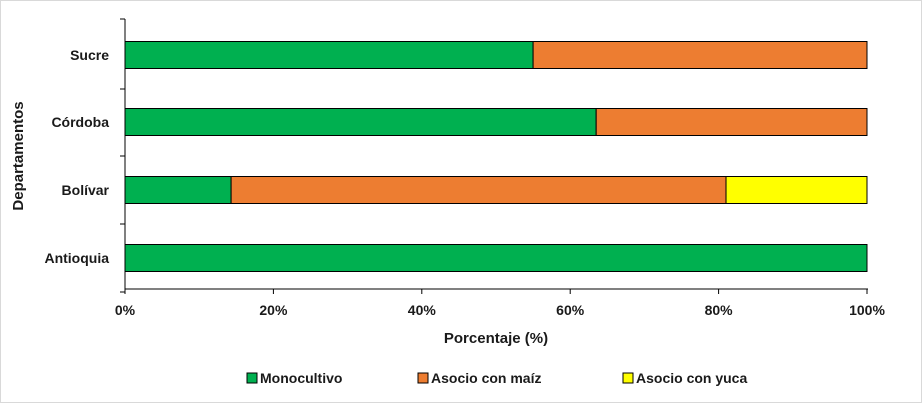 Image resolution: width=922 pixels, height=403 pixels. Describe the element at coordinates (18, 155) in the screenshot. I see `y-axis-title: Departamentos` at that location.